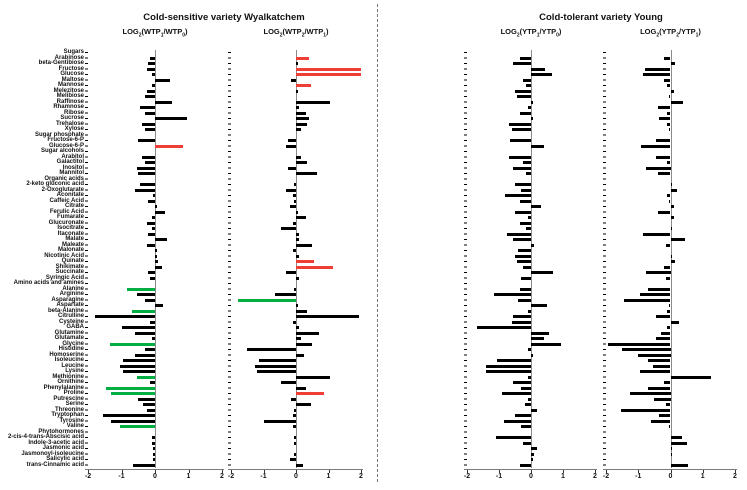 Image resolution: width=747 pixels, height=490 pixels. I want to click on panel-title-log2-ytp2-ytp1-: LOG2(YTP2/YTP1), so click(670, 33).